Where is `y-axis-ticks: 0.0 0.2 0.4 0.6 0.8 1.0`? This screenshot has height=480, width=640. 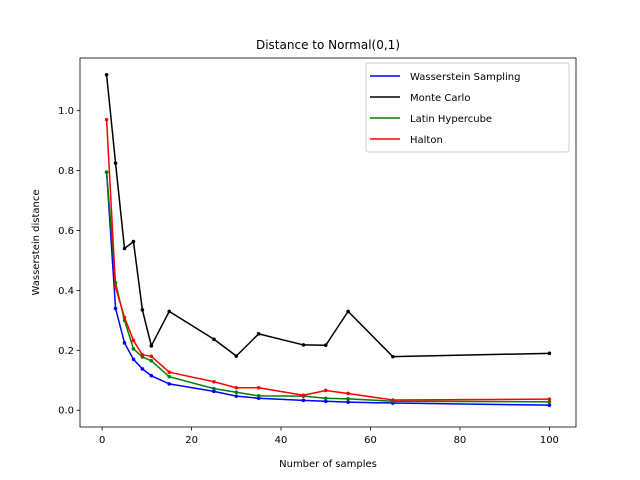 y-axis-ticks: 0.0 0.2 0.4 0.6 0.8 1.0 is located at coordinates (69, 261).